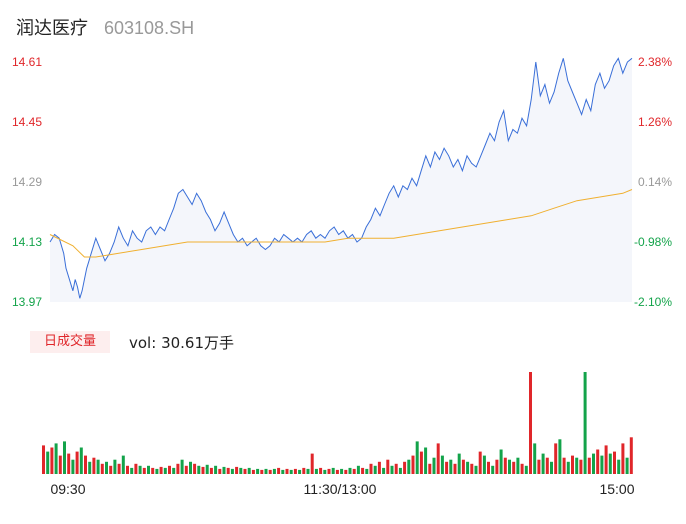  I want to click on x-tick-label: 15:00, so click(616, 489).